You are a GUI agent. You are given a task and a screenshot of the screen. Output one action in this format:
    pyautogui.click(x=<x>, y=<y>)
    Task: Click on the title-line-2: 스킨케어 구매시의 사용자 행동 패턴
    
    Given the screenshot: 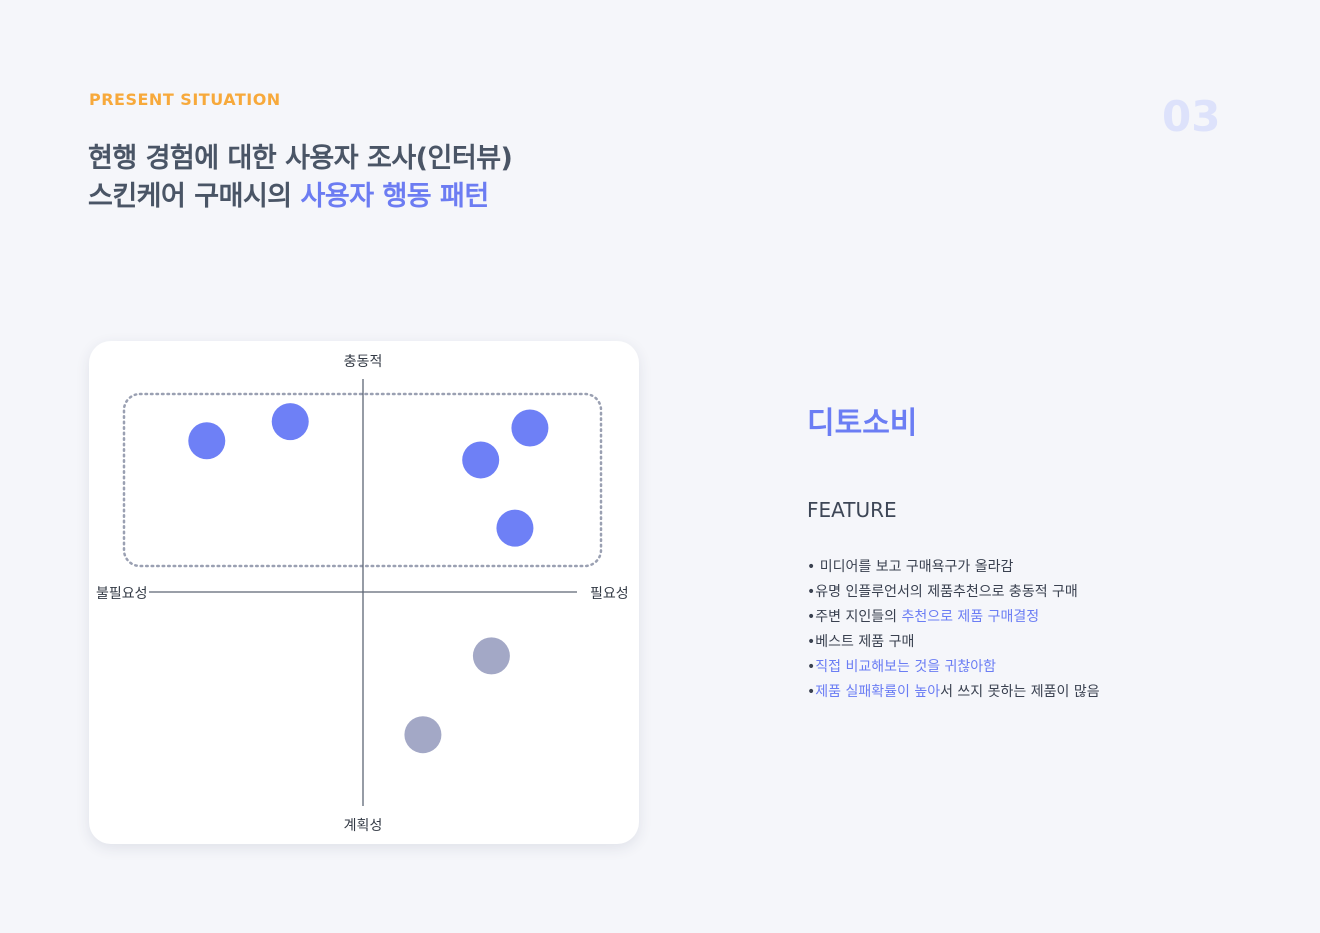 What is the action you would take?
    pyautogui.click(x=300, y=197)
    